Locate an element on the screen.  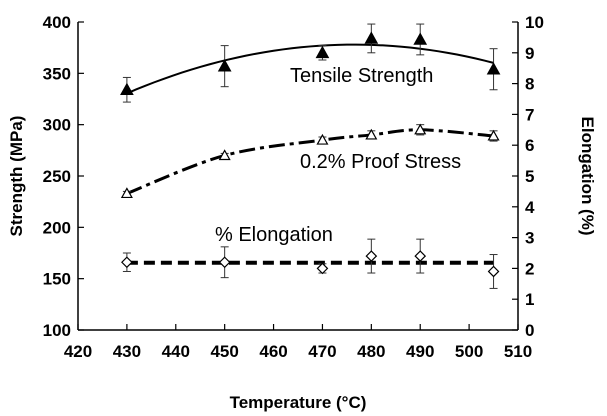
y-left-tick-label: 300 is located at coordinates (57, 125).